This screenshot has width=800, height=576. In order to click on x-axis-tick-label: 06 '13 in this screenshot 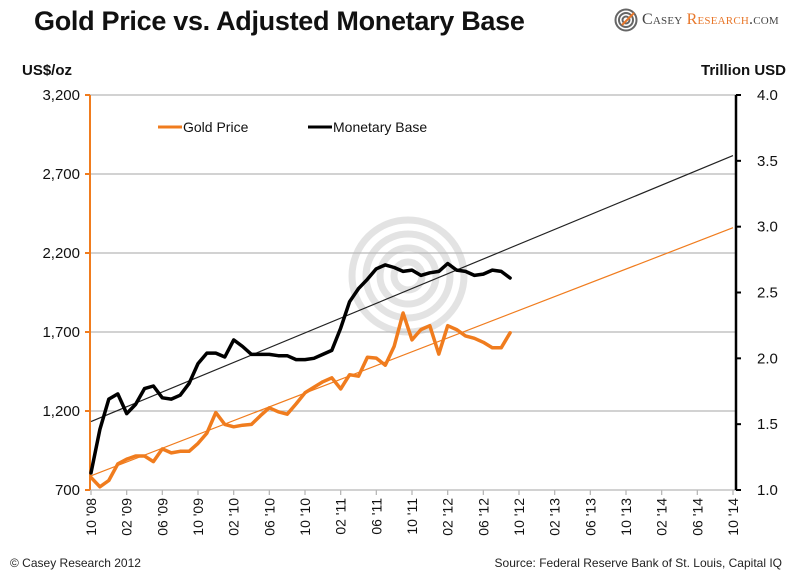, I will do `click(590, 517)`.